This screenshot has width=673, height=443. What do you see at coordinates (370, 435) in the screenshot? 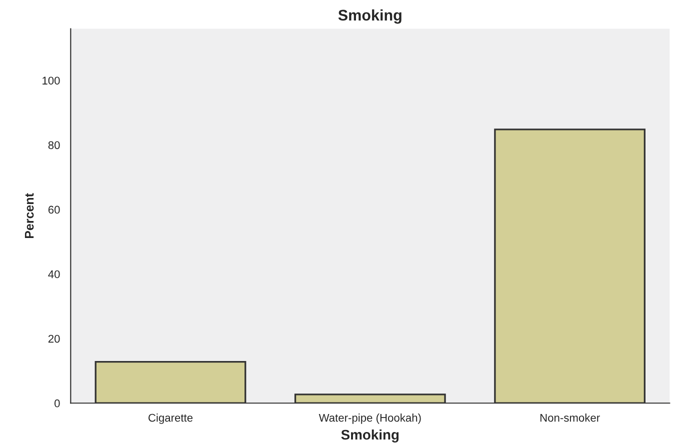
I see `x-axis-title: Smoking` at bounding box center [370, 435].